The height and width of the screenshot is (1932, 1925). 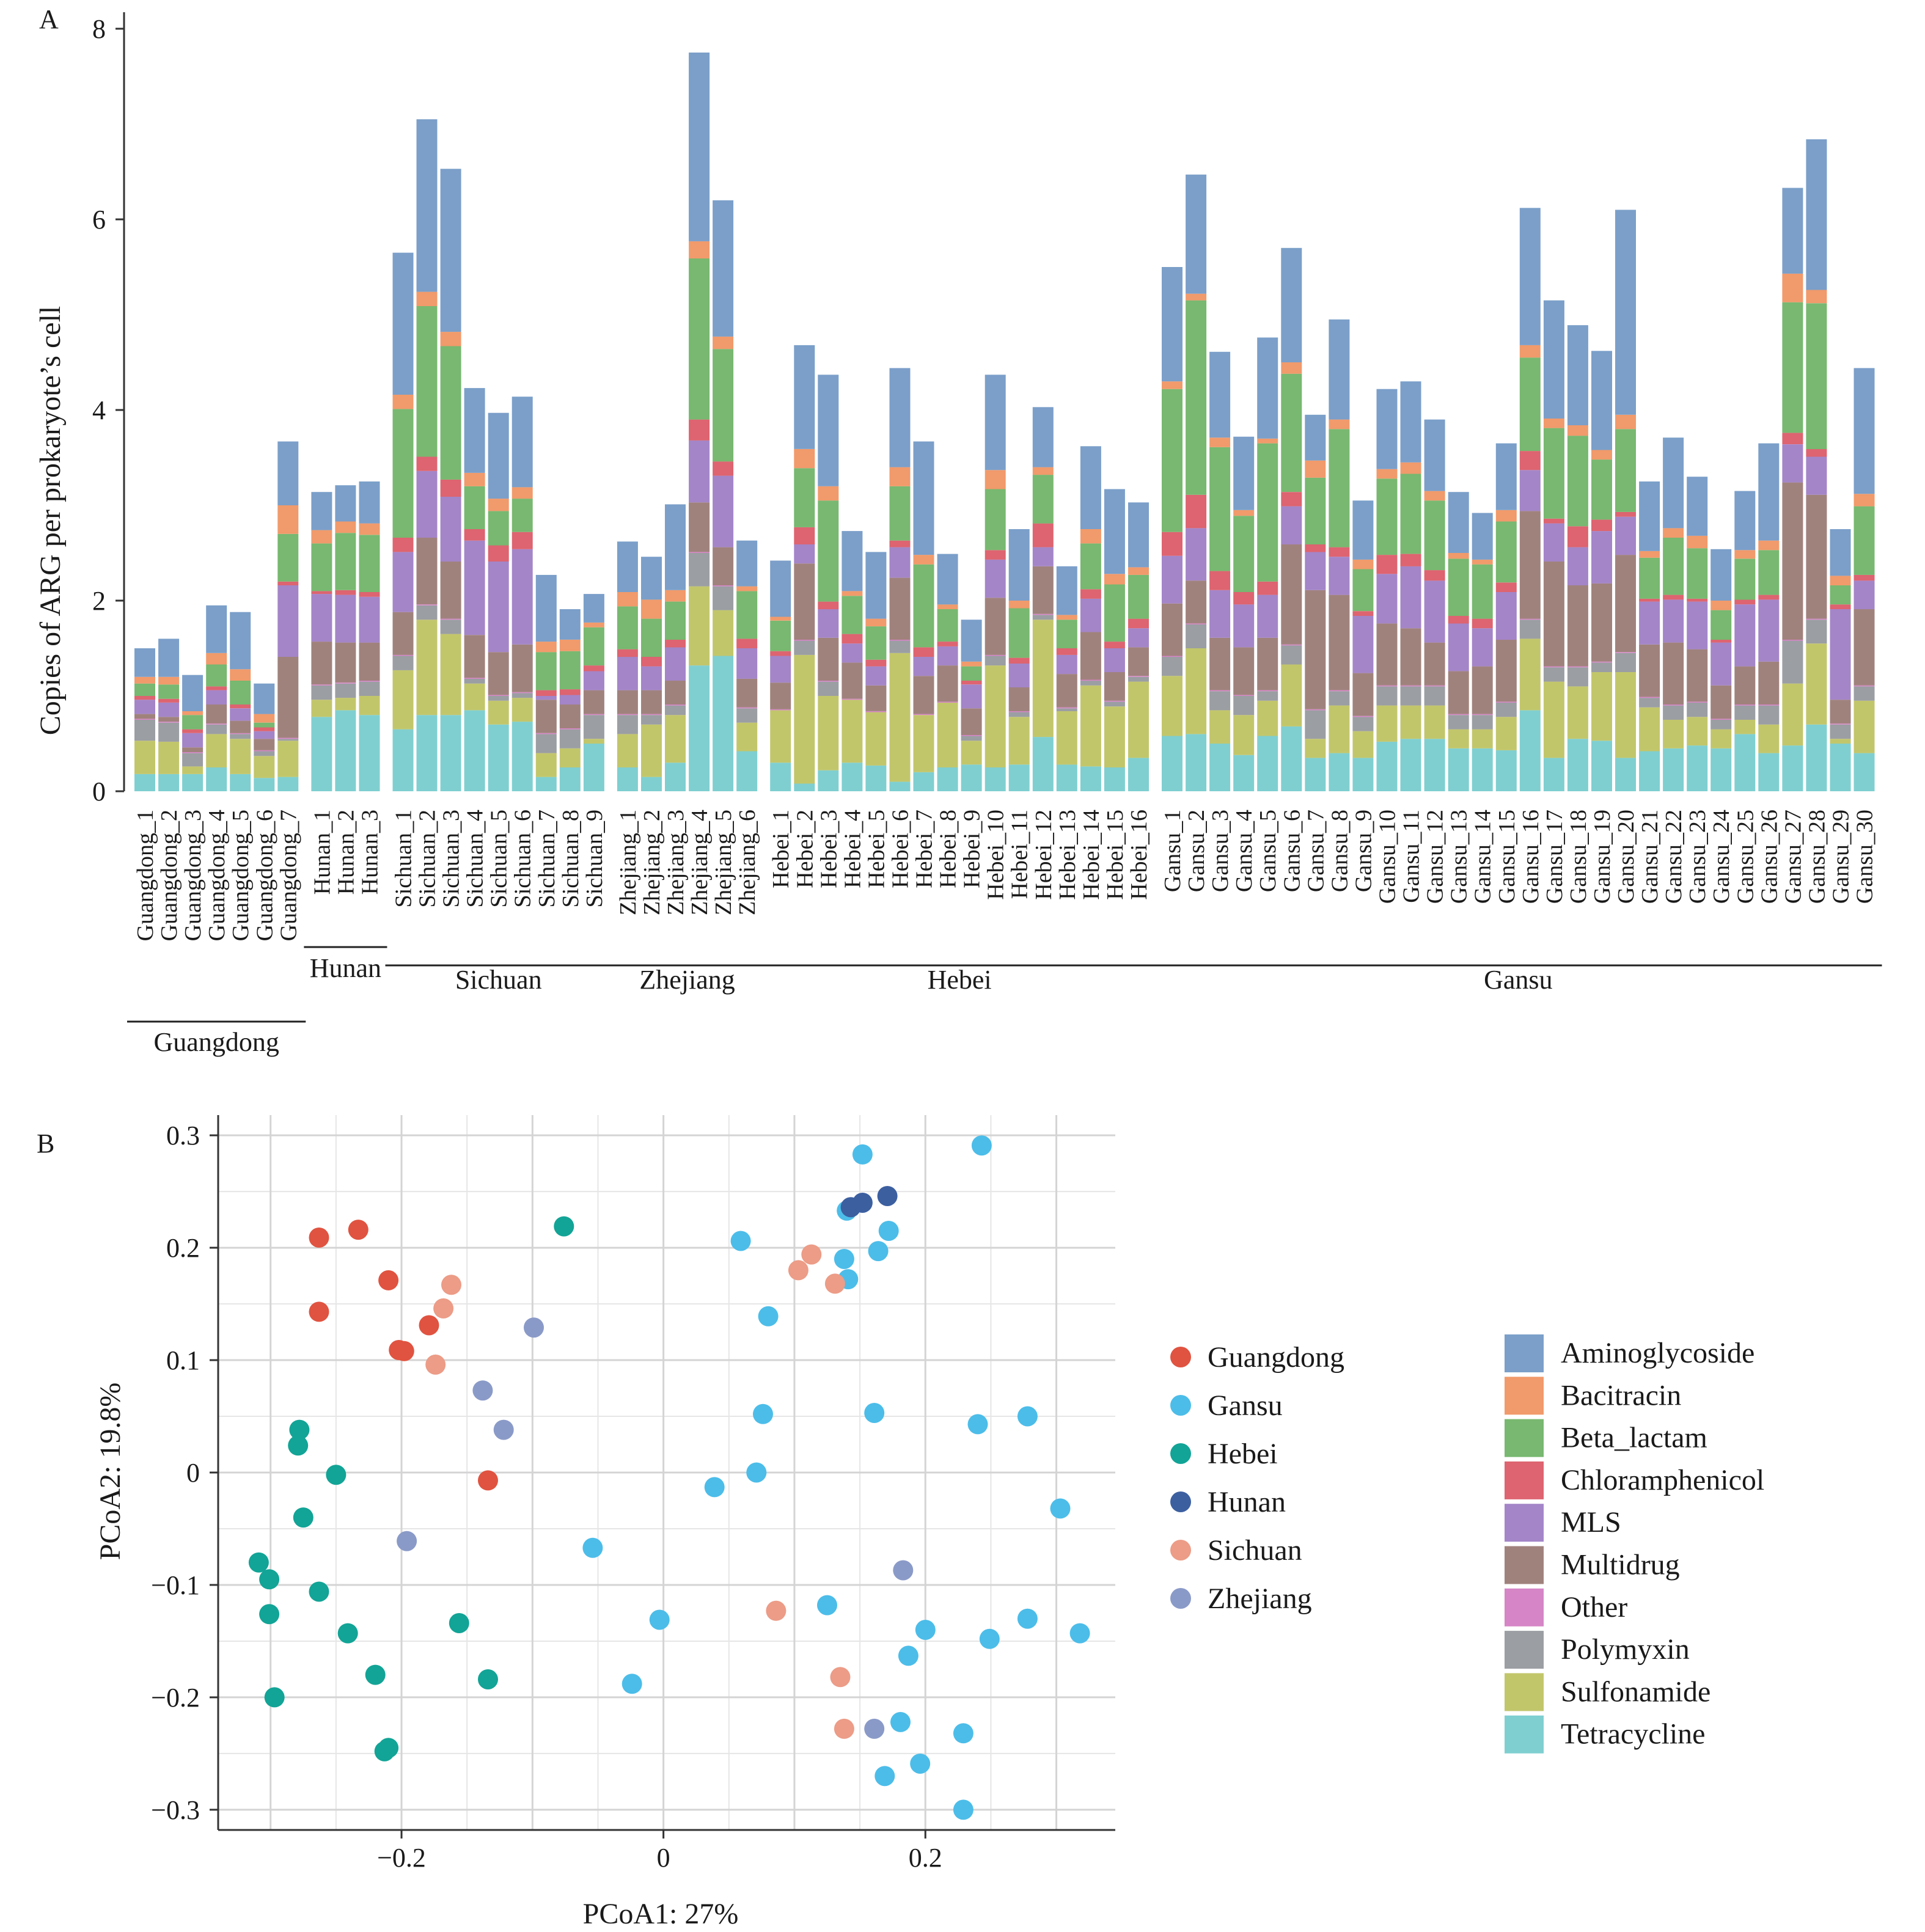 I want to click on bar-x-tick-label: Guangdong_7, so click(x=289, y=875).